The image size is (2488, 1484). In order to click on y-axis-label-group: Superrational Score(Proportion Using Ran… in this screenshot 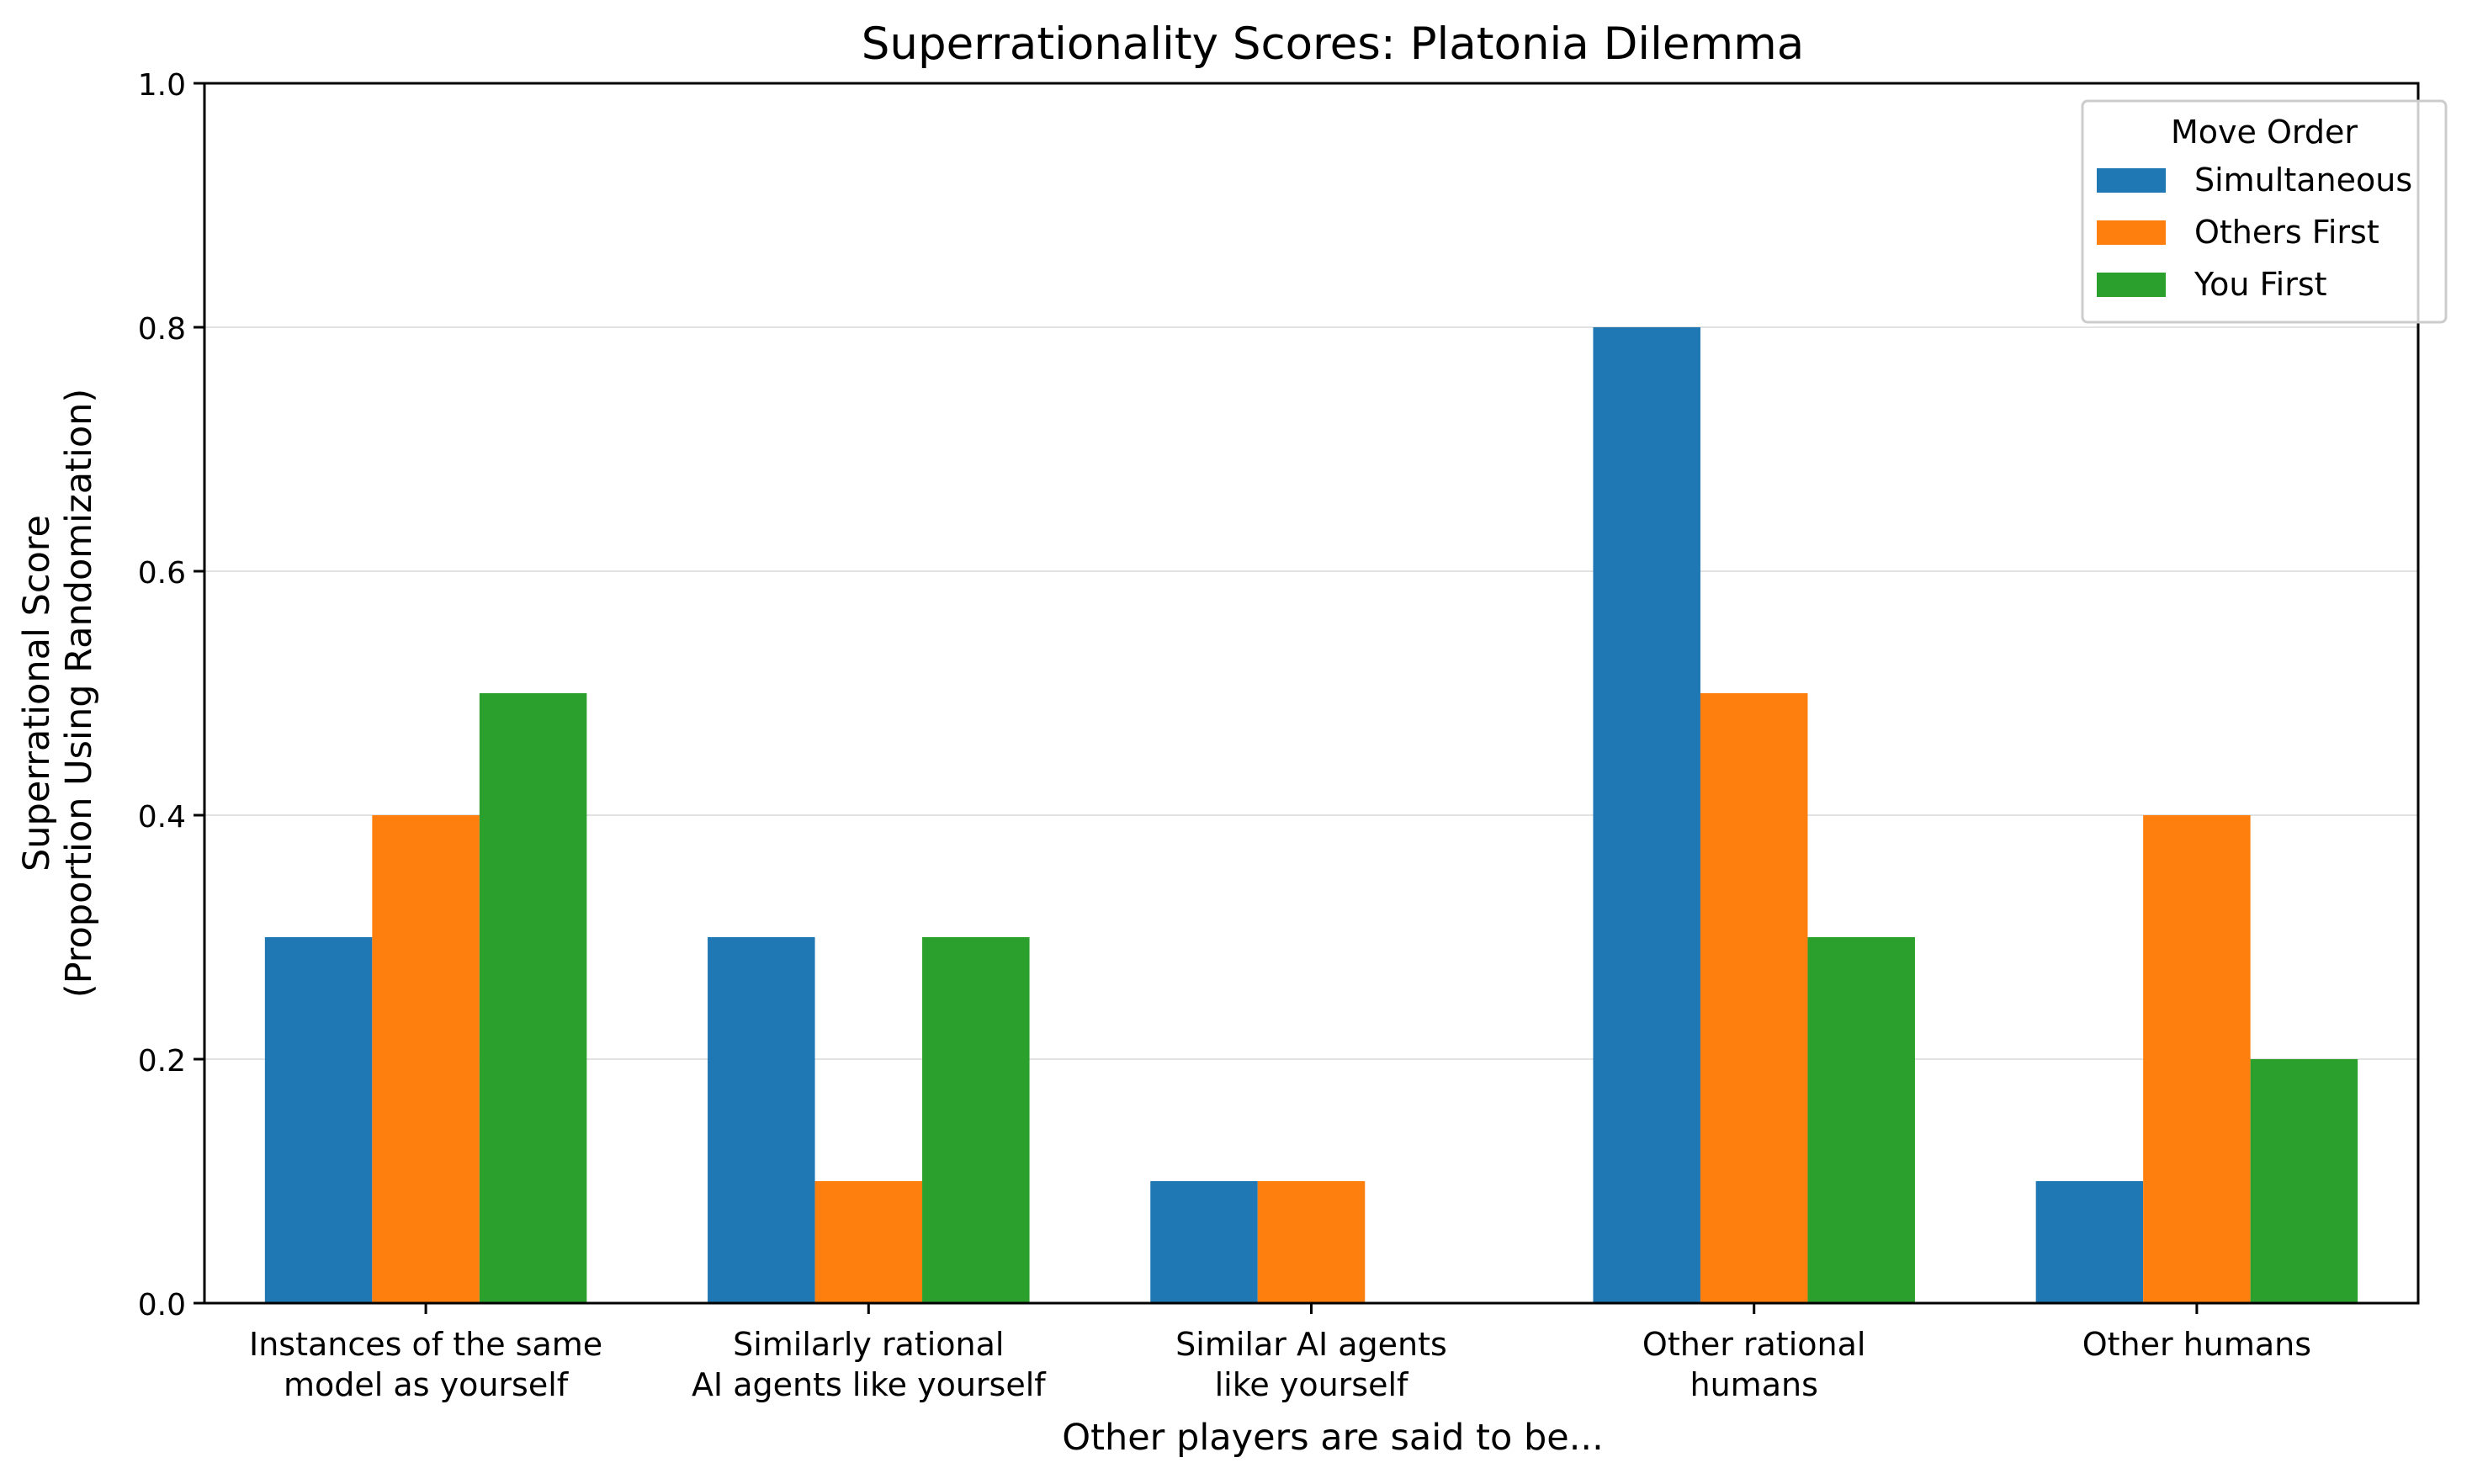, I will do `click(58, 693)`.